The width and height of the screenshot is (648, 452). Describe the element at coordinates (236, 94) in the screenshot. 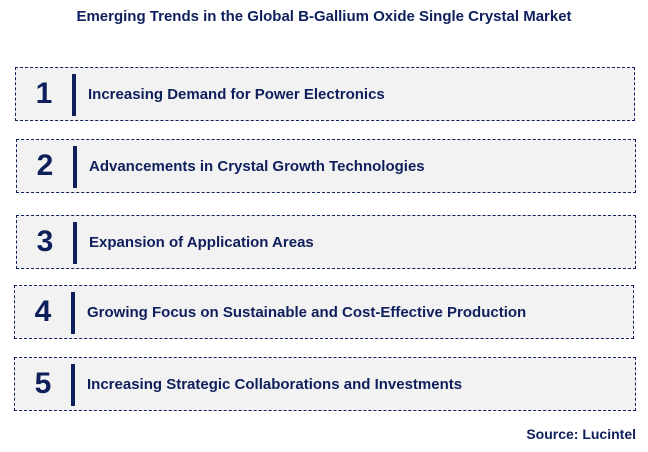

I see `trend-label: Increasing Demand for Power Electronics` at that location.